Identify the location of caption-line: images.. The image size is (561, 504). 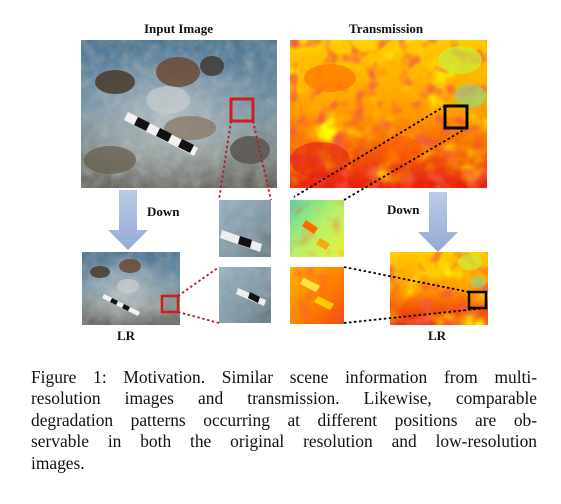
(58, 462).